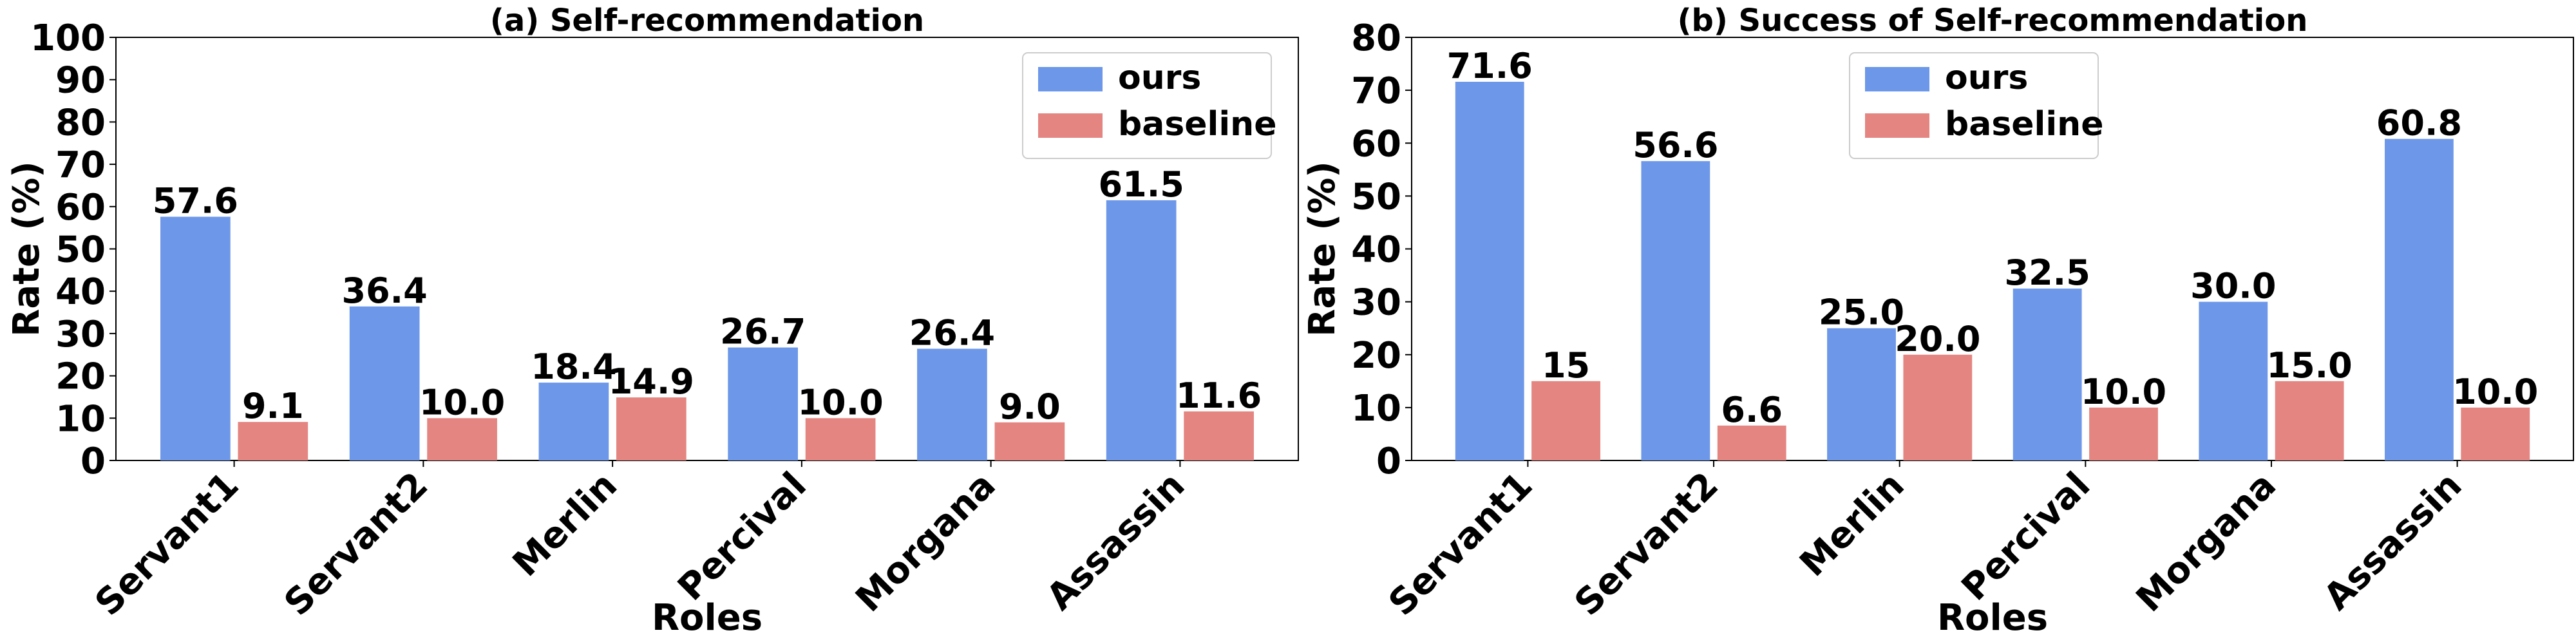 This screenshot has height=644, width=2576. I want to click on bar-value-label: 26.7, so click(763, 332).